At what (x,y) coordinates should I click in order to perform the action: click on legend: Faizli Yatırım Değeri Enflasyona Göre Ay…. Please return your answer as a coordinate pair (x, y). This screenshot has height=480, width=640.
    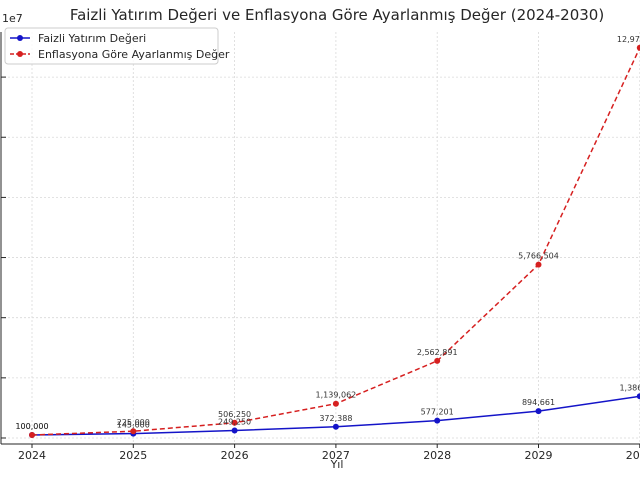
    Looking at the image, I should click on (117, 46).